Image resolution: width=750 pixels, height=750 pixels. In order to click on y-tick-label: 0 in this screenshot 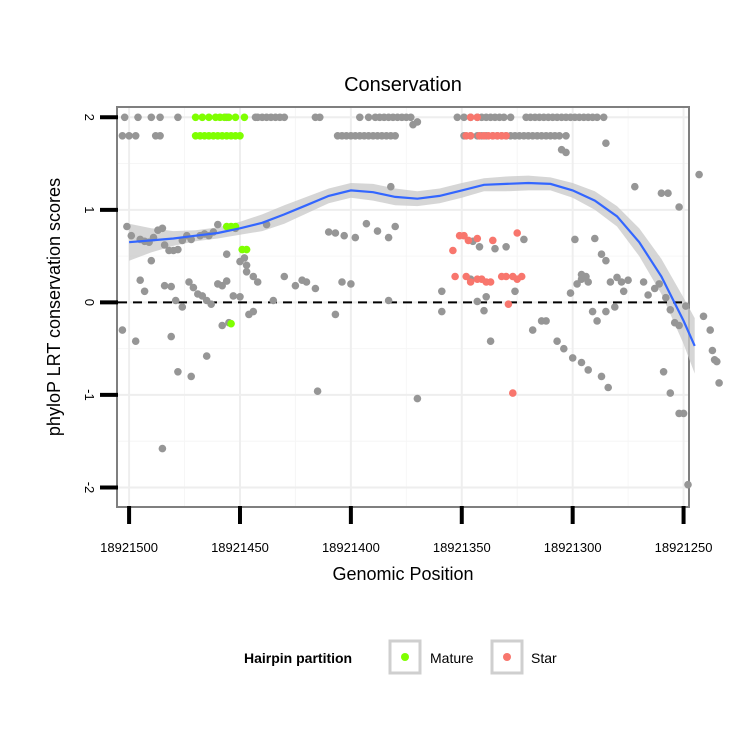, I will do `click(89, 302)`.